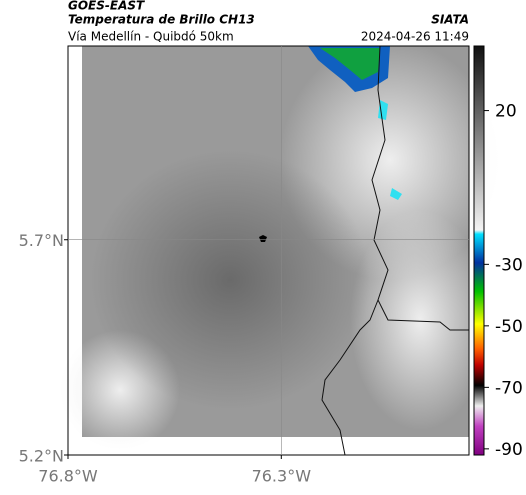  I want to click on datetime: 2024-04-26 11:49, so click(415, 37).